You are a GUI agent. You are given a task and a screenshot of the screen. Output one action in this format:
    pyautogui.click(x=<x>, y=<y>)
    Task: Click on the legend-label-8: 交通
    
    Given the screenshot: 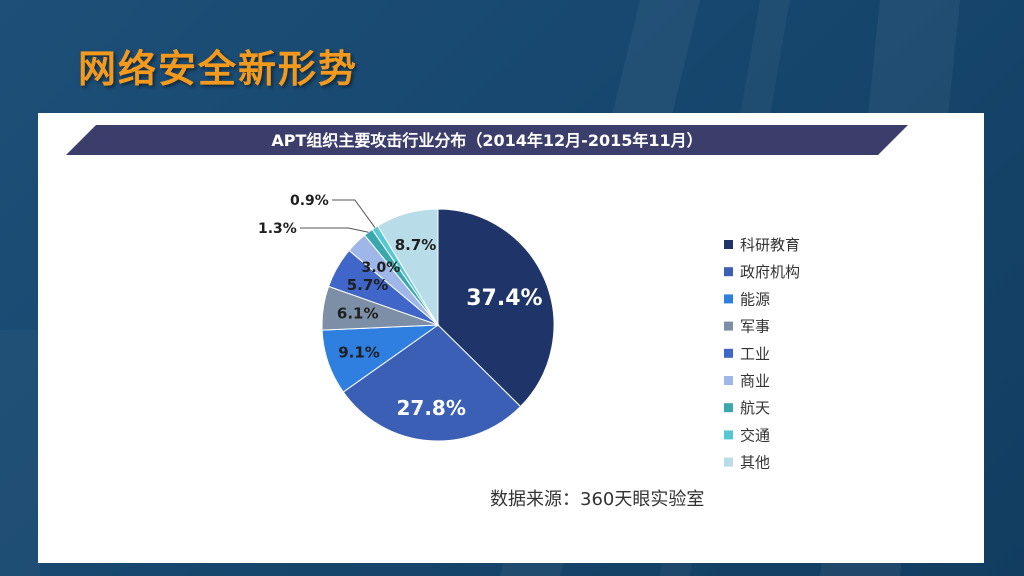 What is the action you would take?
    pyautogui.click(x=755, y=435)
    